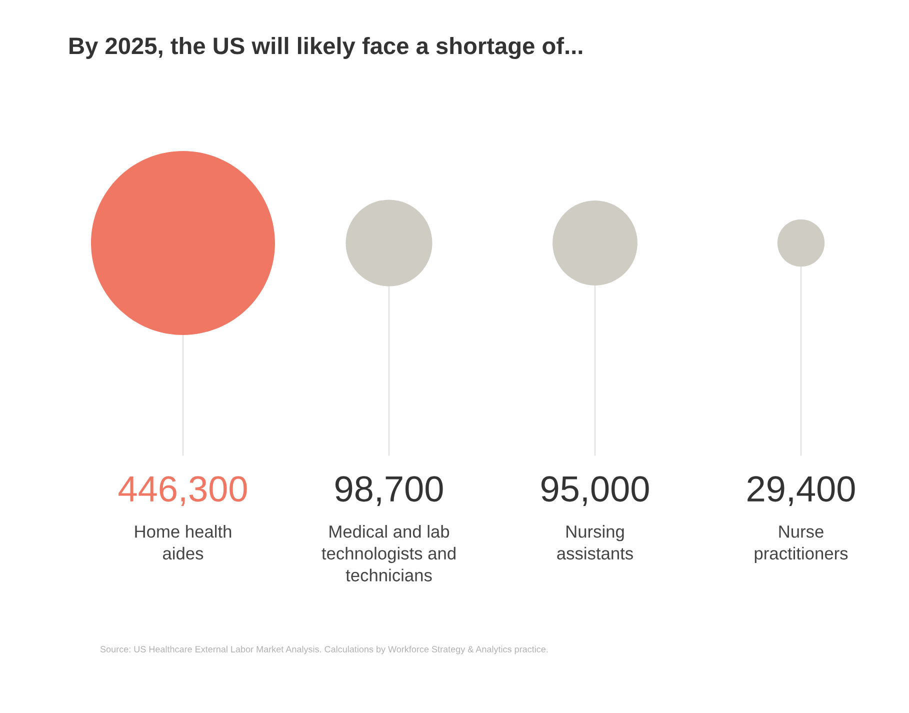 The width and height of the screenshot is (909, 713). I want to click on category-label: Nurse practitioners, so click(801, 545).